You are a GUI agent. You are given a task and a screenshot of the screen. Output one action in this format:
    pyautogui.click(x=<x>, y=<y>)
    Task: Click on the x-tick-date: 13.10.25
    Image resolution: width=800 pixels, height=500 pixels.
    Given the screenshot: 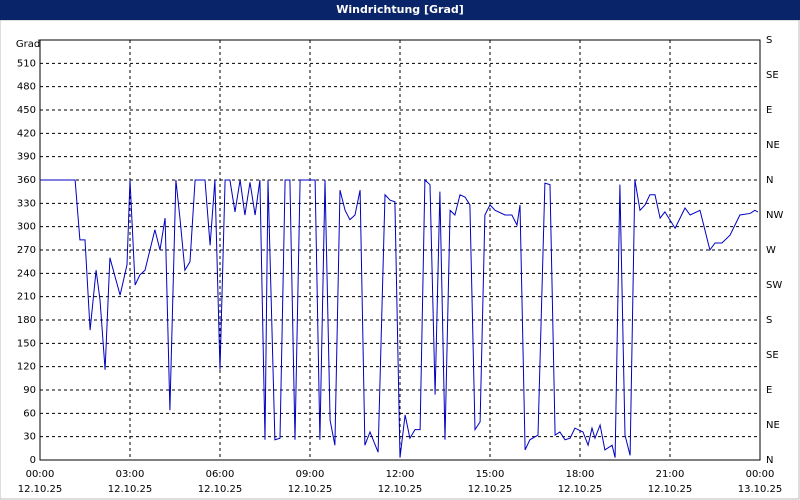 What is the action you would take?
    pyautogui.click(x=760, y=489)
    